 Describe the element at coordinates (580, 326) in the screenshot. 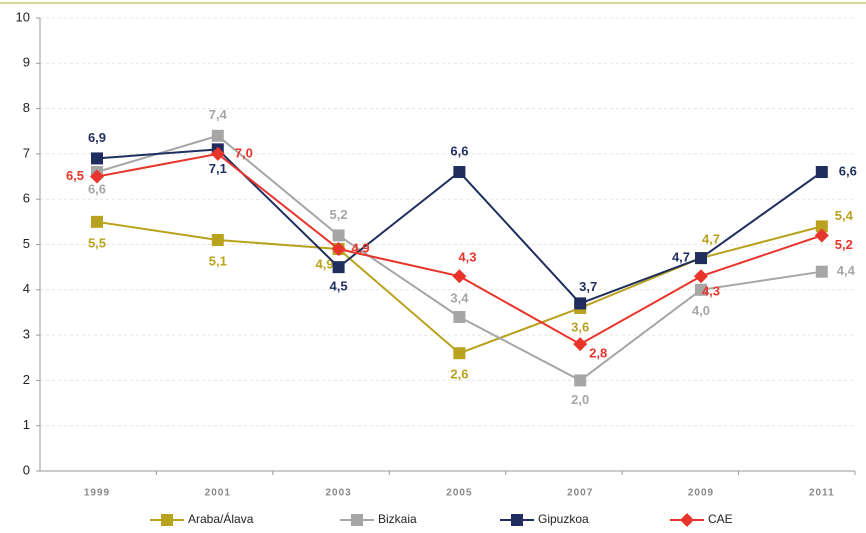

I see `data-label: 3,6` at that location.